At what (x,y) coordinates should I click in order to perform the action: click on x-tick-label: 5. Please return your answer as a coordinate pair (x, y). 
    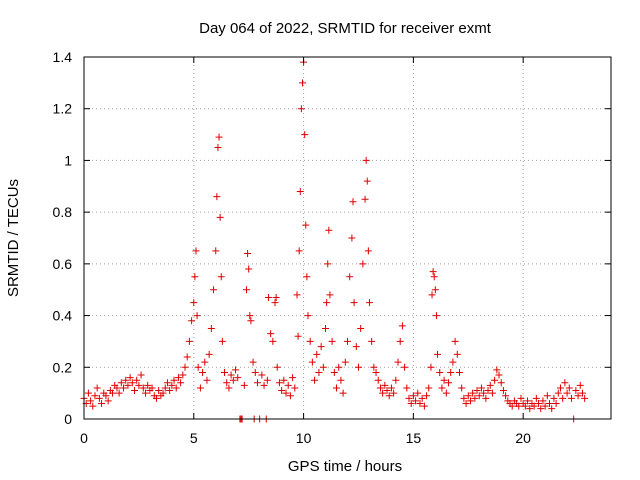
    Looking at the image, I should click on (194, 438).